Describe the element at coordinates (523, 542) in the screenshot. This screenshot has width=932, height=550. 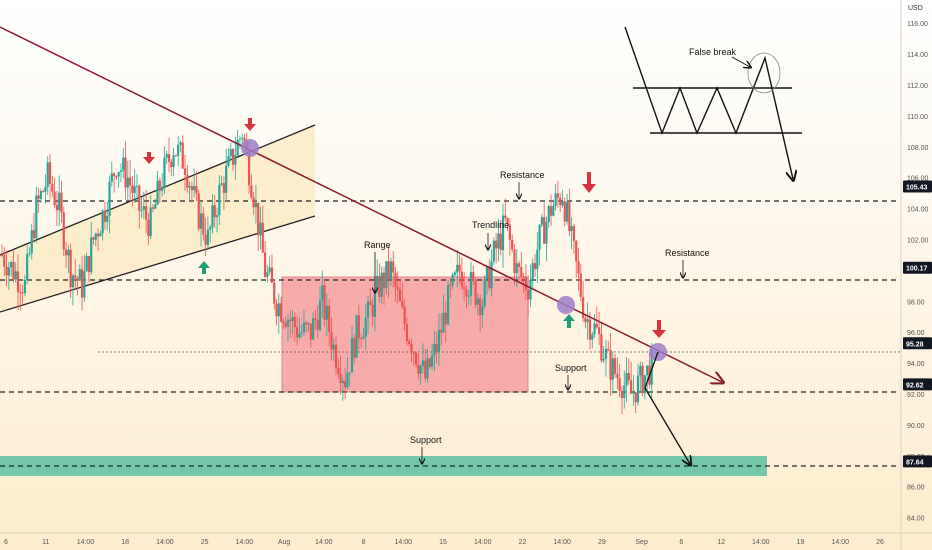
I see `x-tick-label: 22` at that location.